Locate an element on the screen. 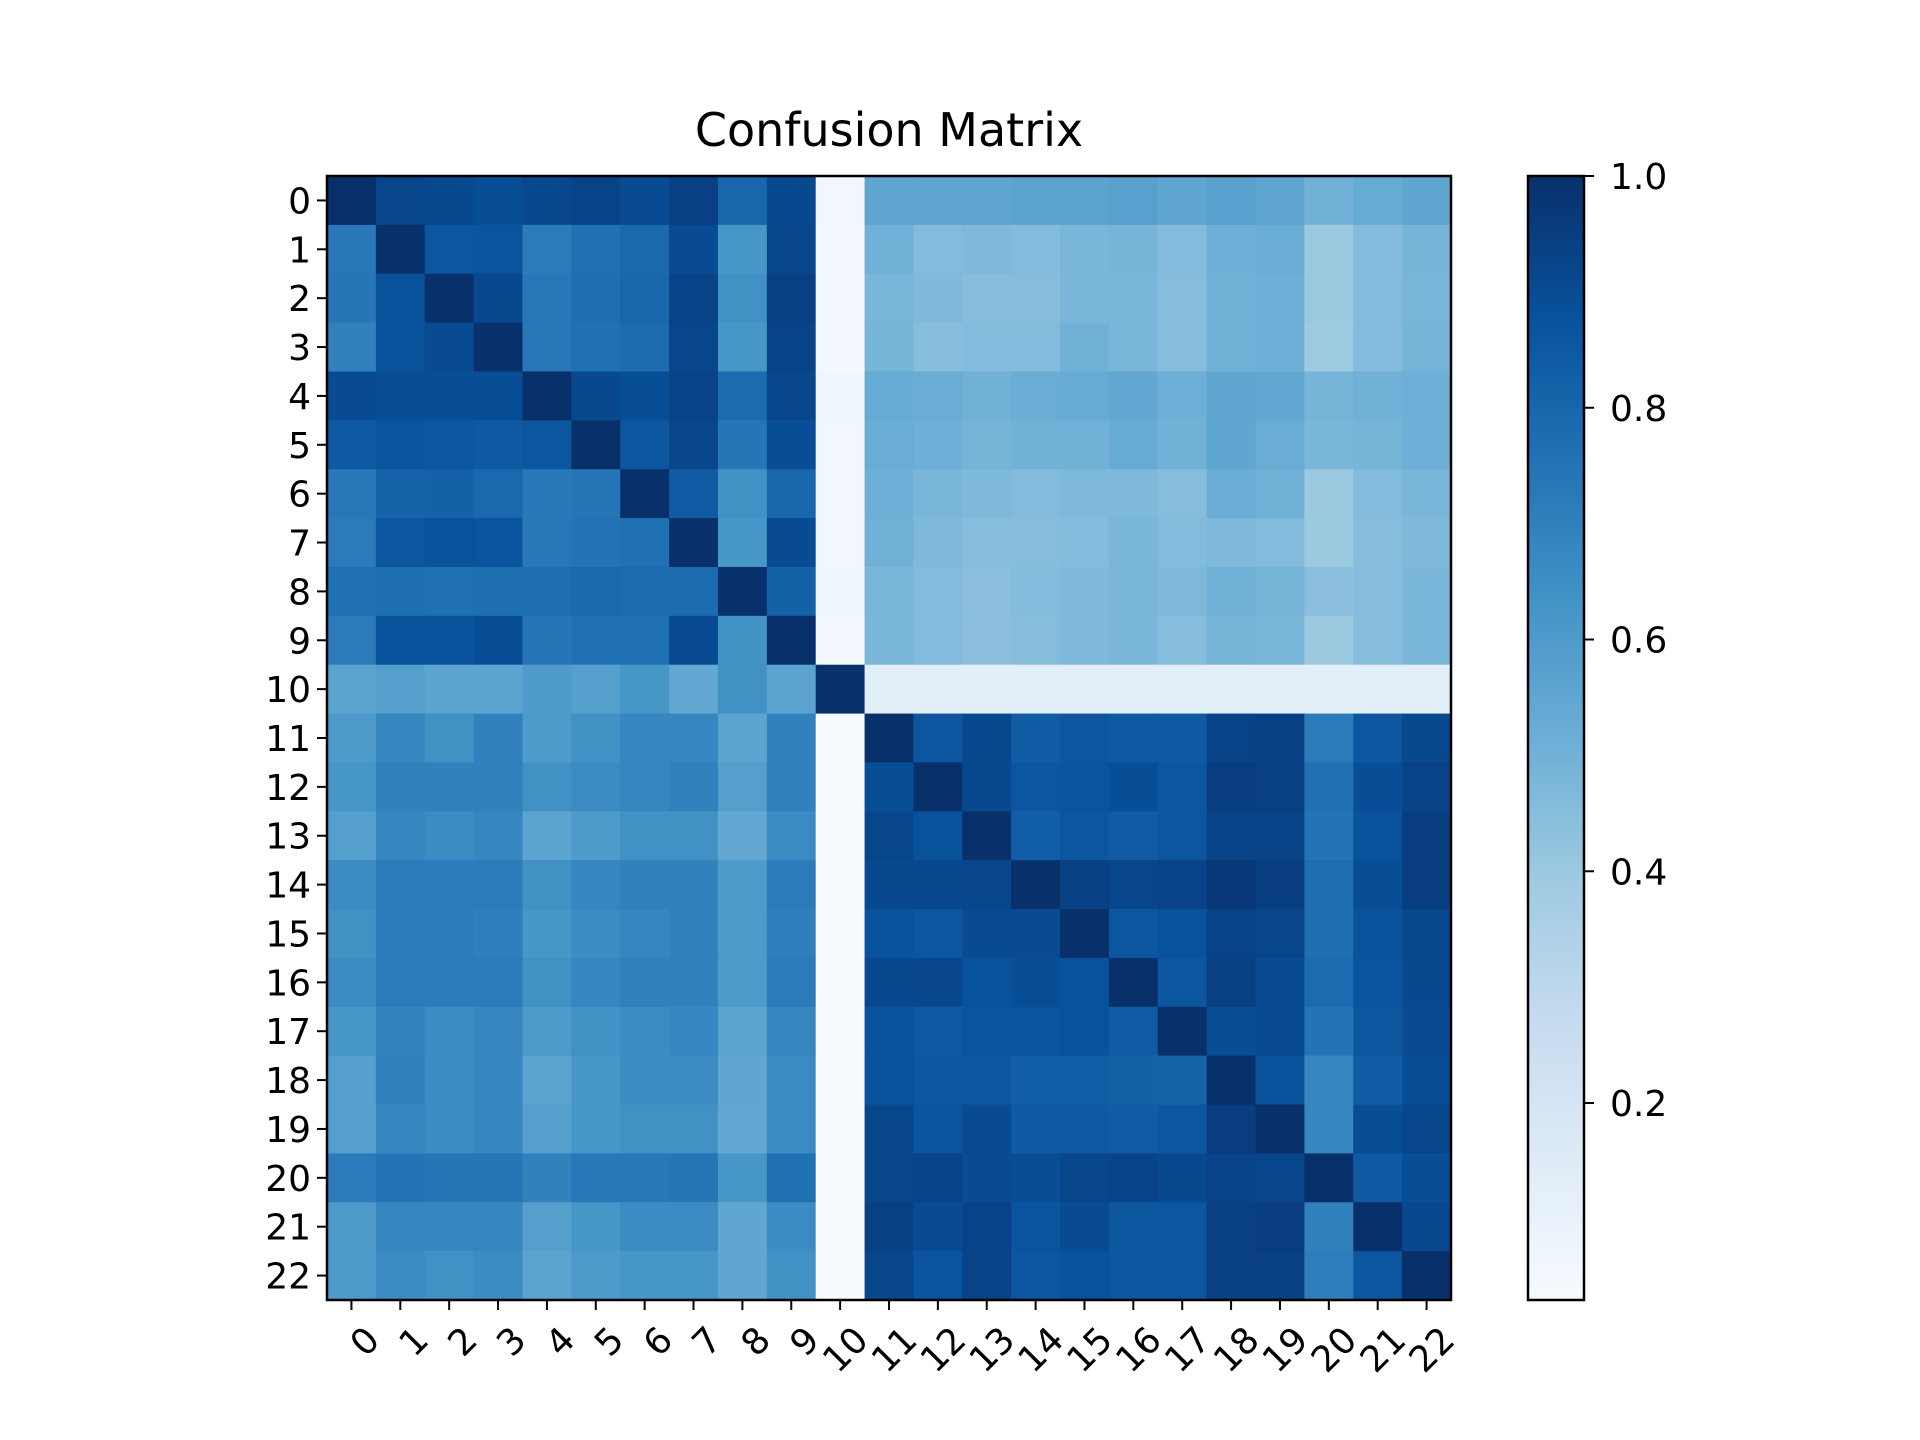 The width and height of the screenshot is (1920, 1440). x-tick-label-5: 5 is located at coordinates (609, 1341).